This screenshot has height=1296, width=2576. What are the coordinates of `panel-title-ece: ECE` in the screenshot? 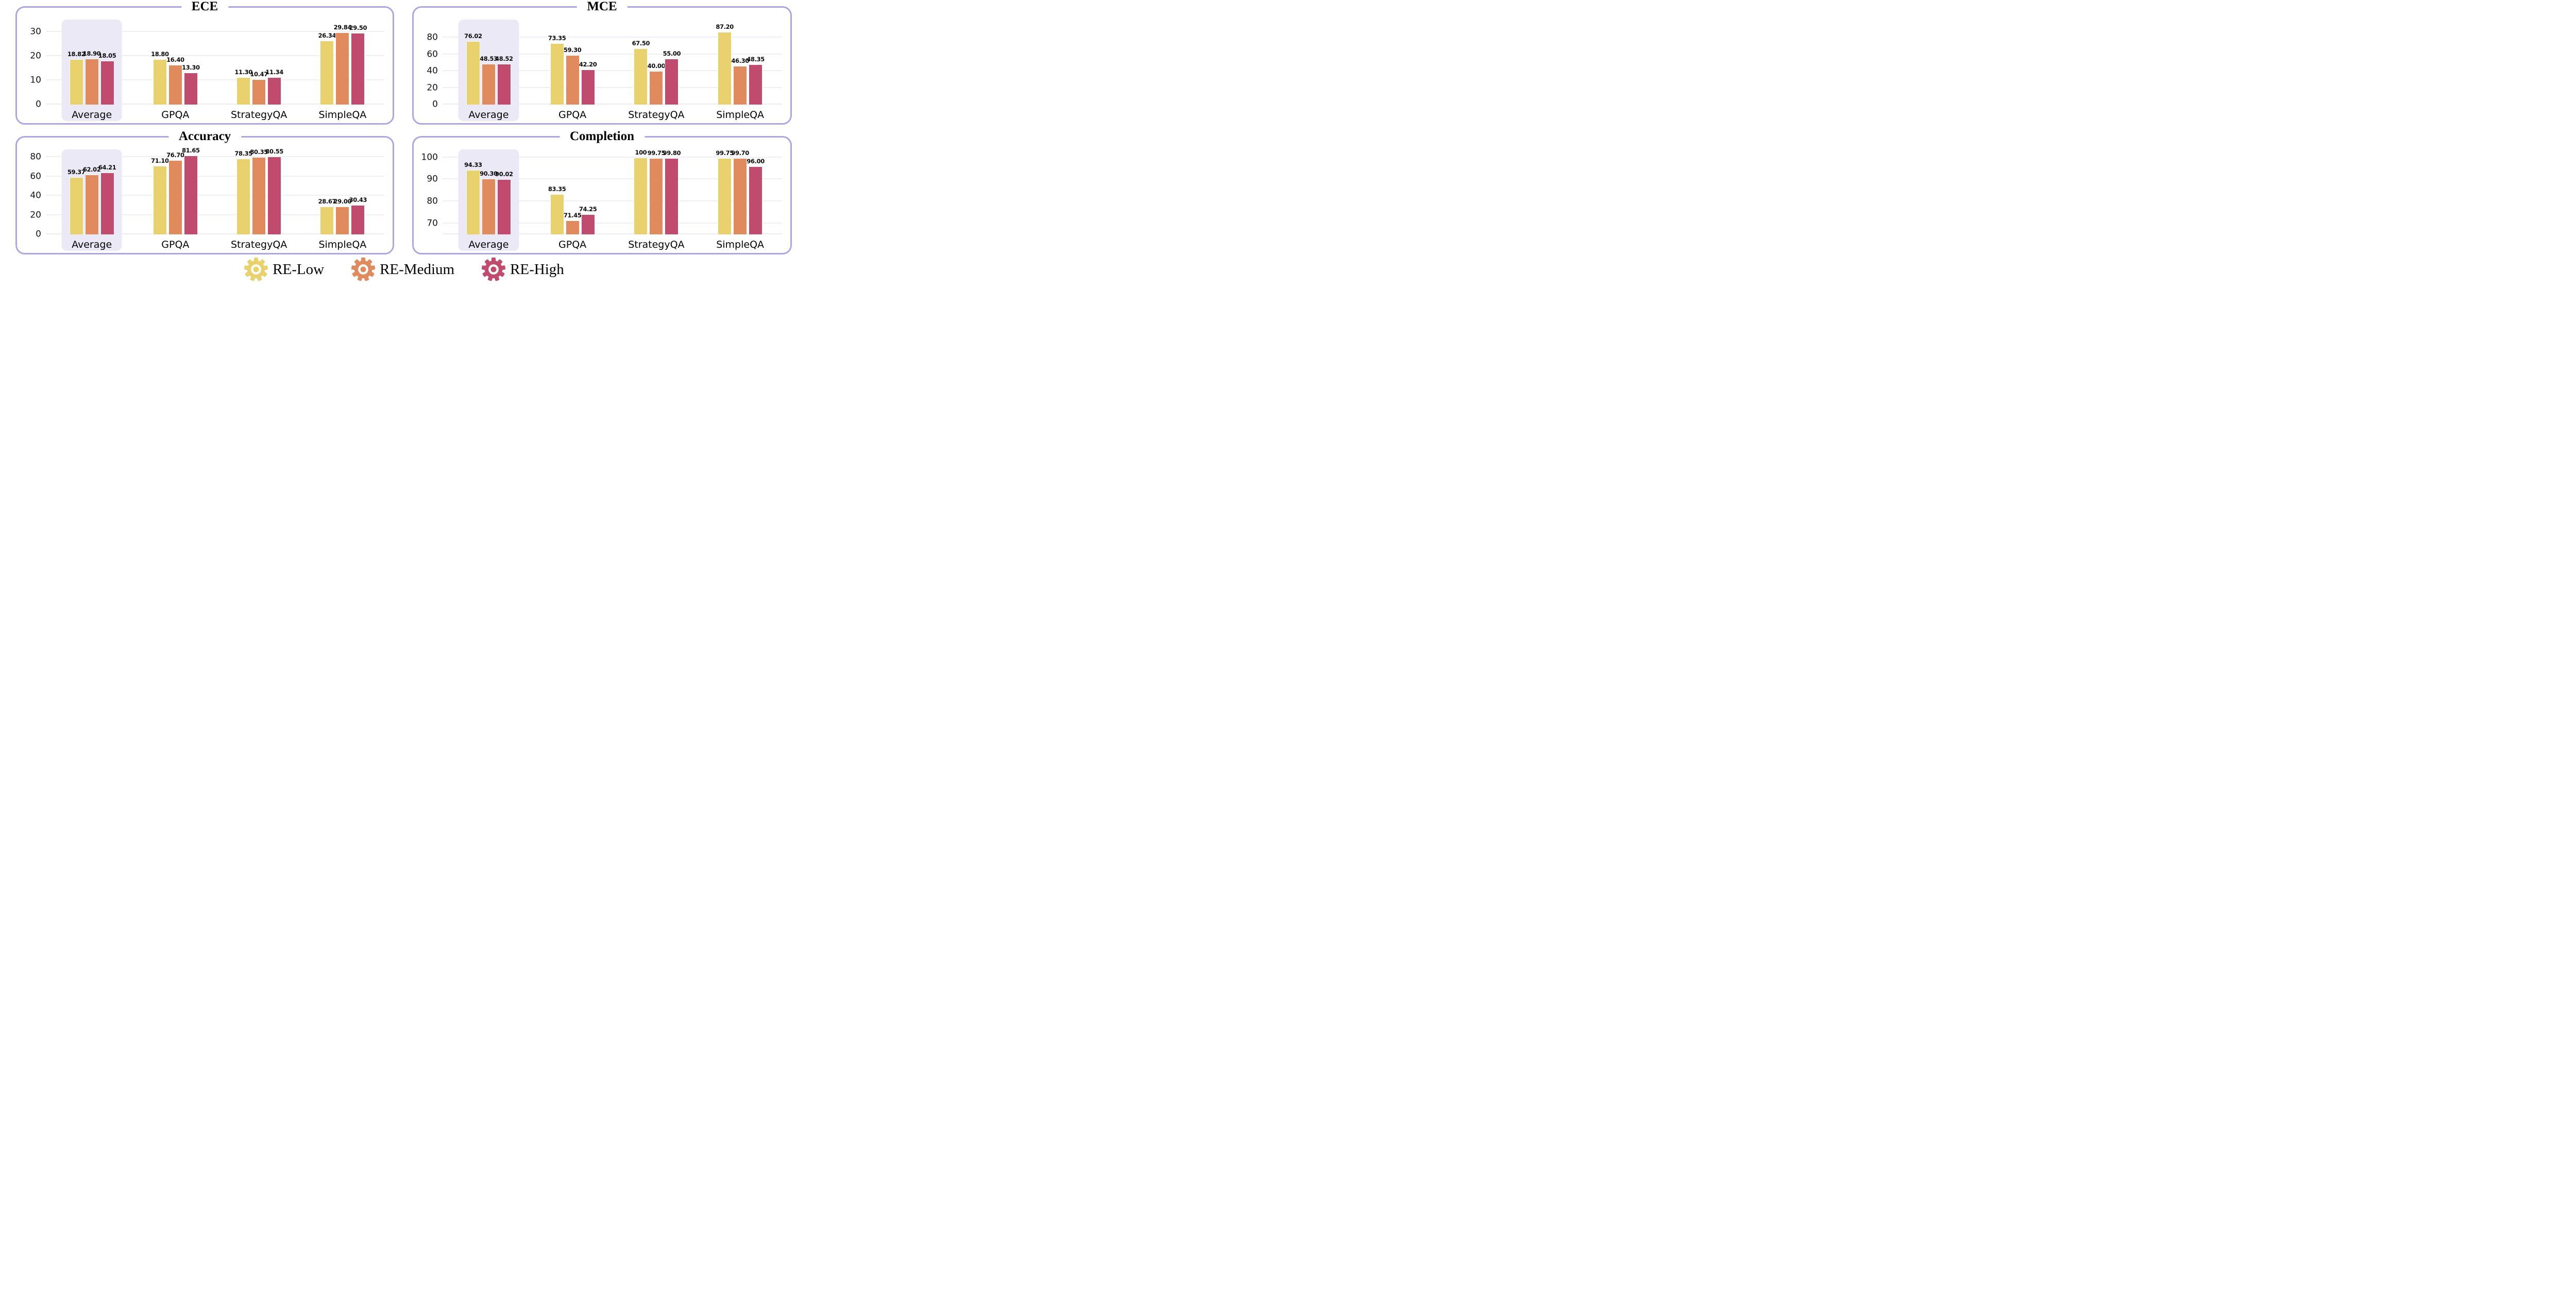 It's located at (205, 7).